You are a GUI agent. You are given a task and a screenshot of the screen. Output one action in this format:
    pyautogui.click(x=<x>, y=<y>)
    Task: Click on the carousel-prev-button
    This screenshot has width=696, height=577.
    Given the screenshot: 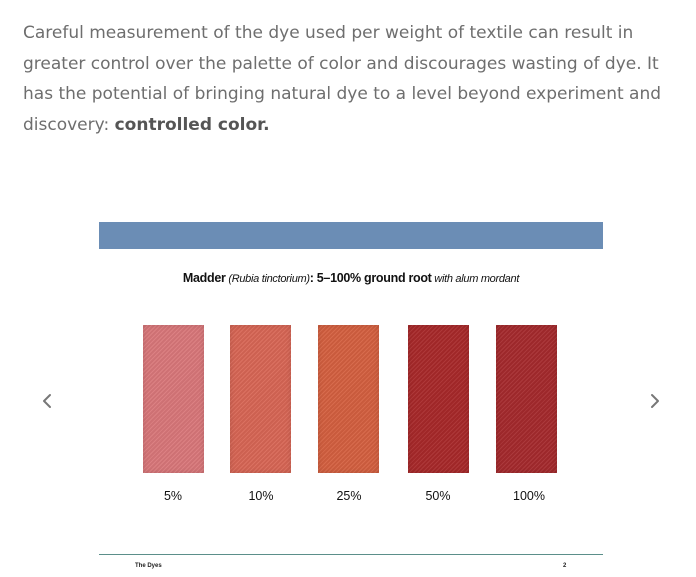 What is the action you would take?
    pyautogui.click(x=47, y=401)
    